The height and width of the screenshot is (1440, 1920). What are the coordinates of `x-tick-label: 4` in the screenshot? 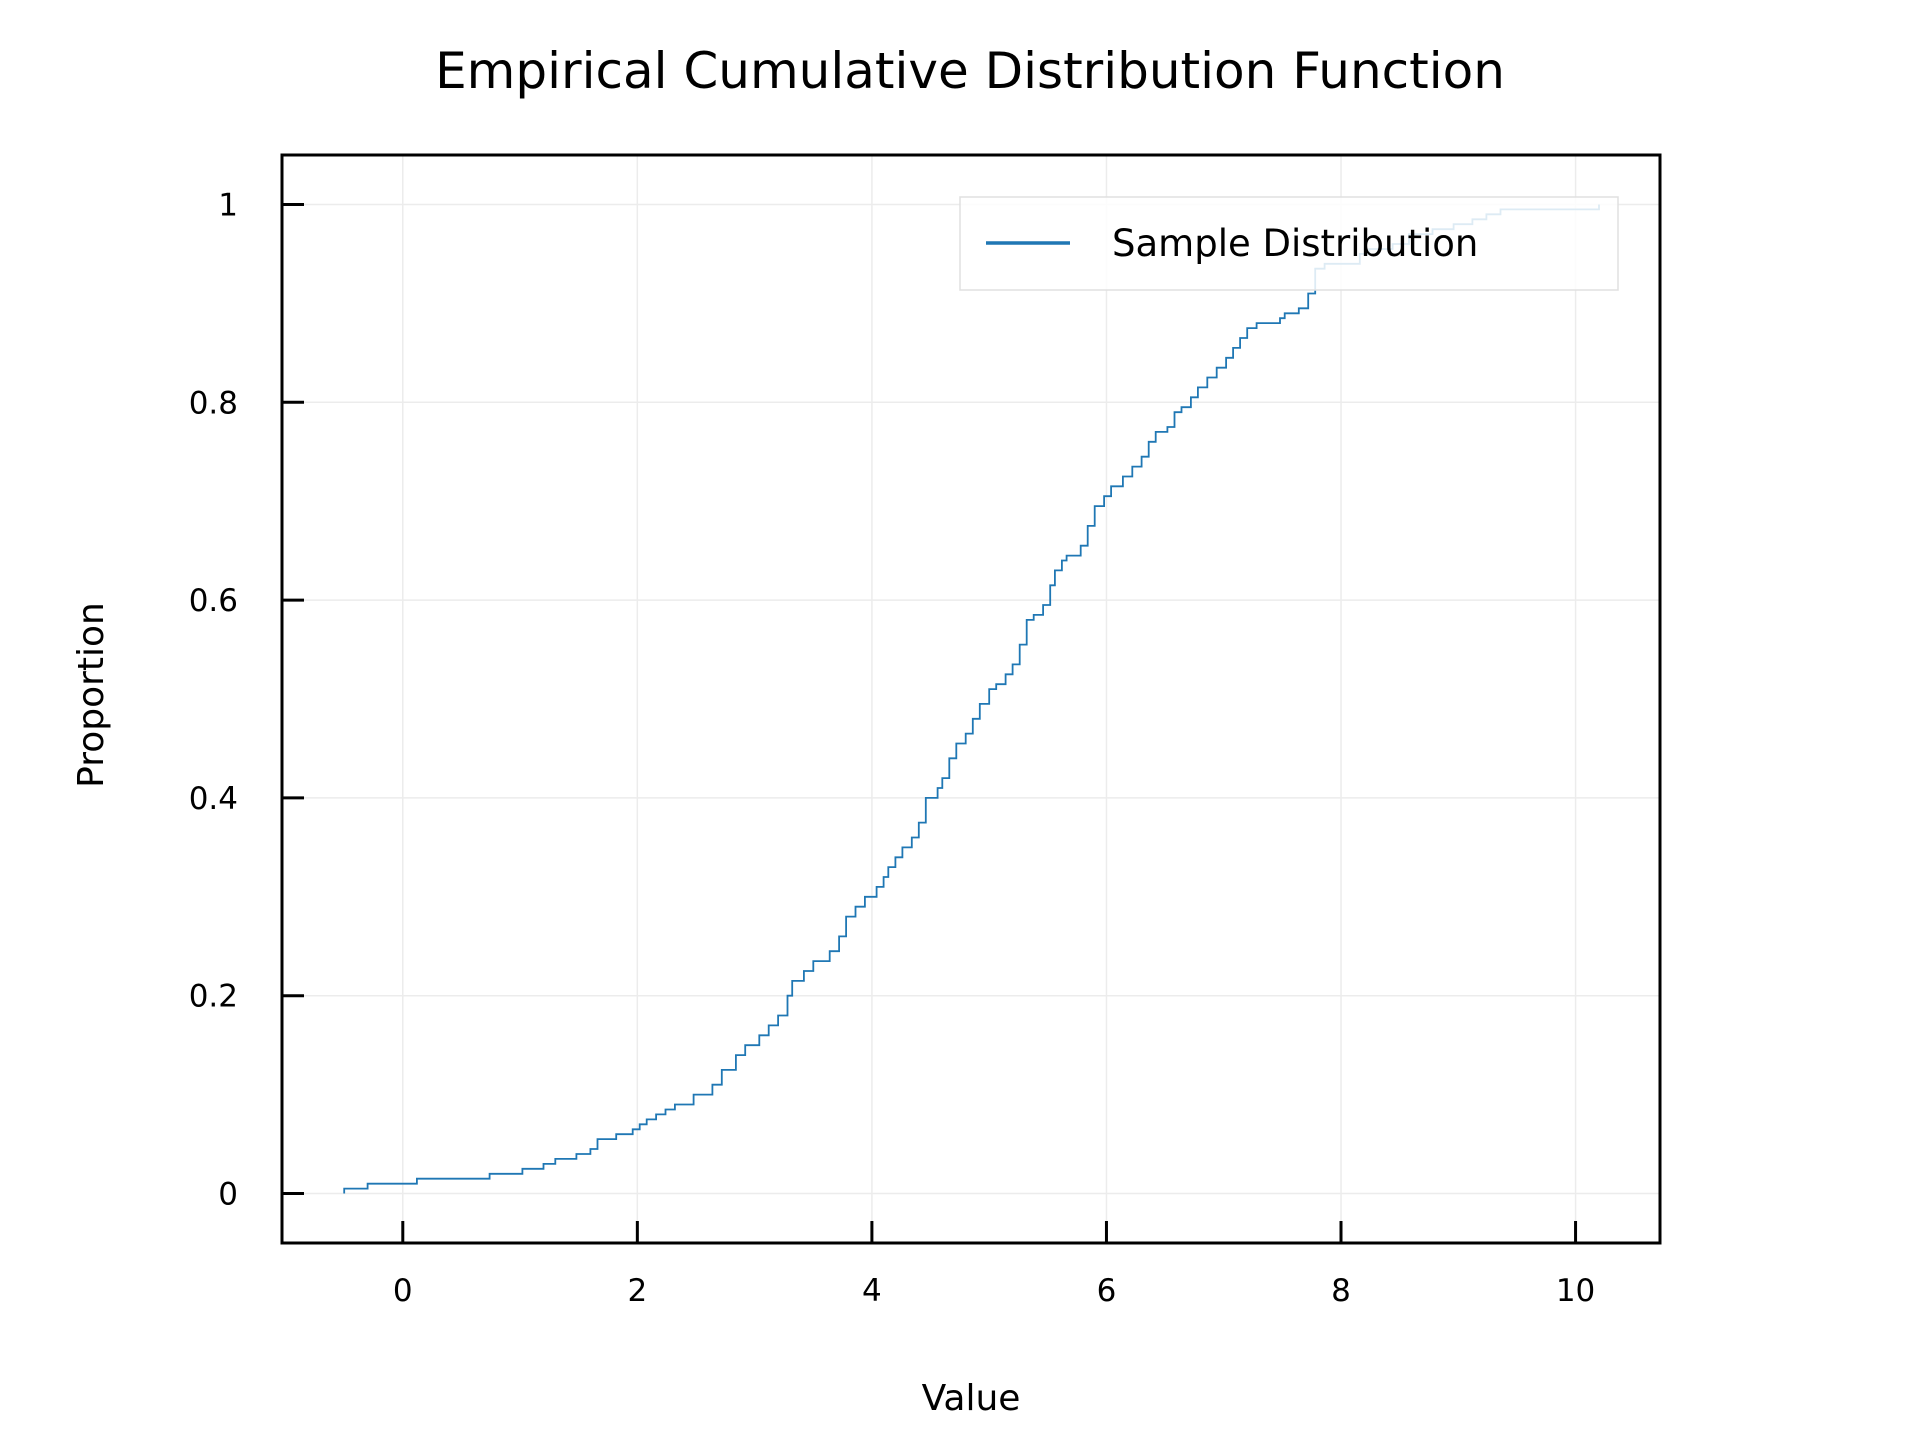 It's located at (872, 1291).